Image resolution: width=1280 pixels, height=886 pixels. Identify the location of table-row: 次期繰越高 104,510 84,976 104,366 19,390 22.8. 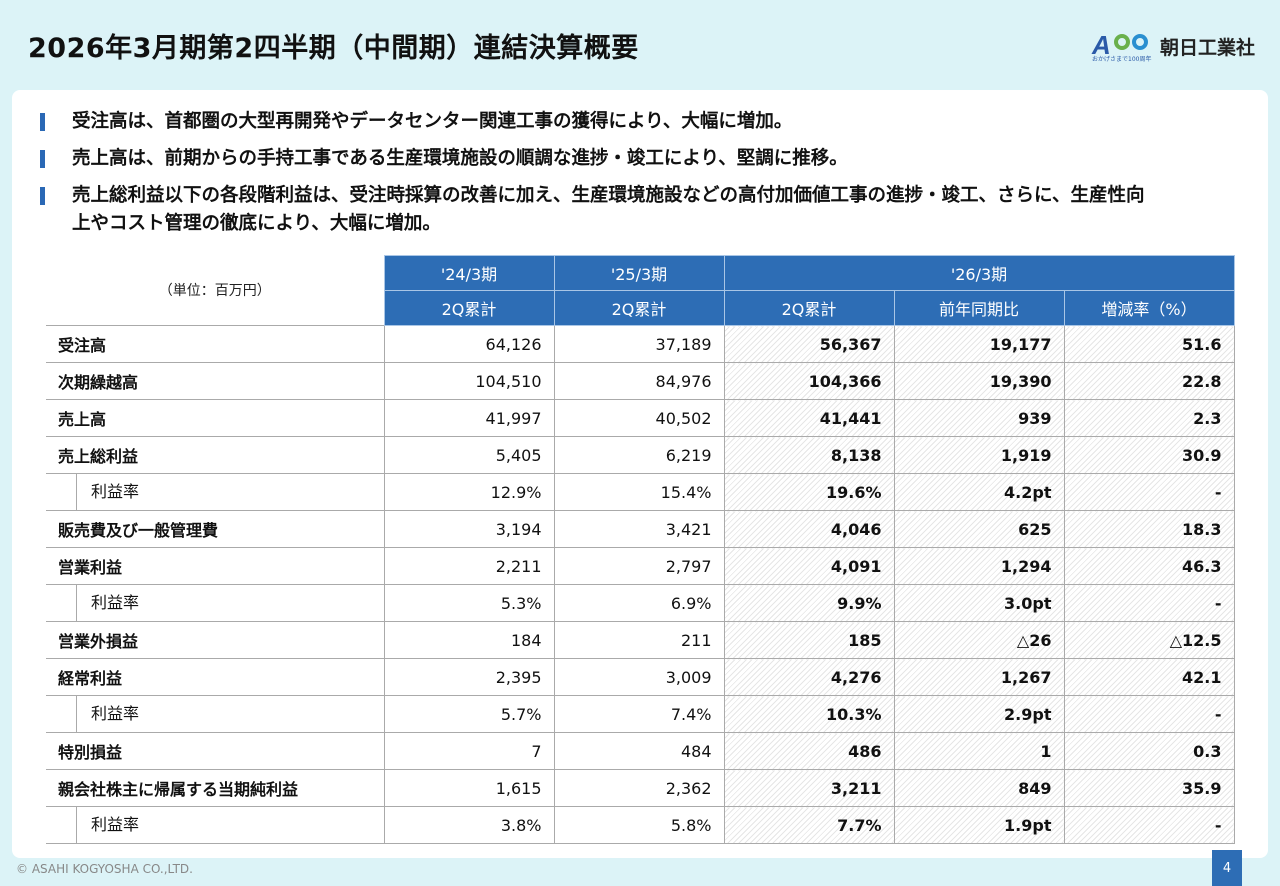
(640, 381).